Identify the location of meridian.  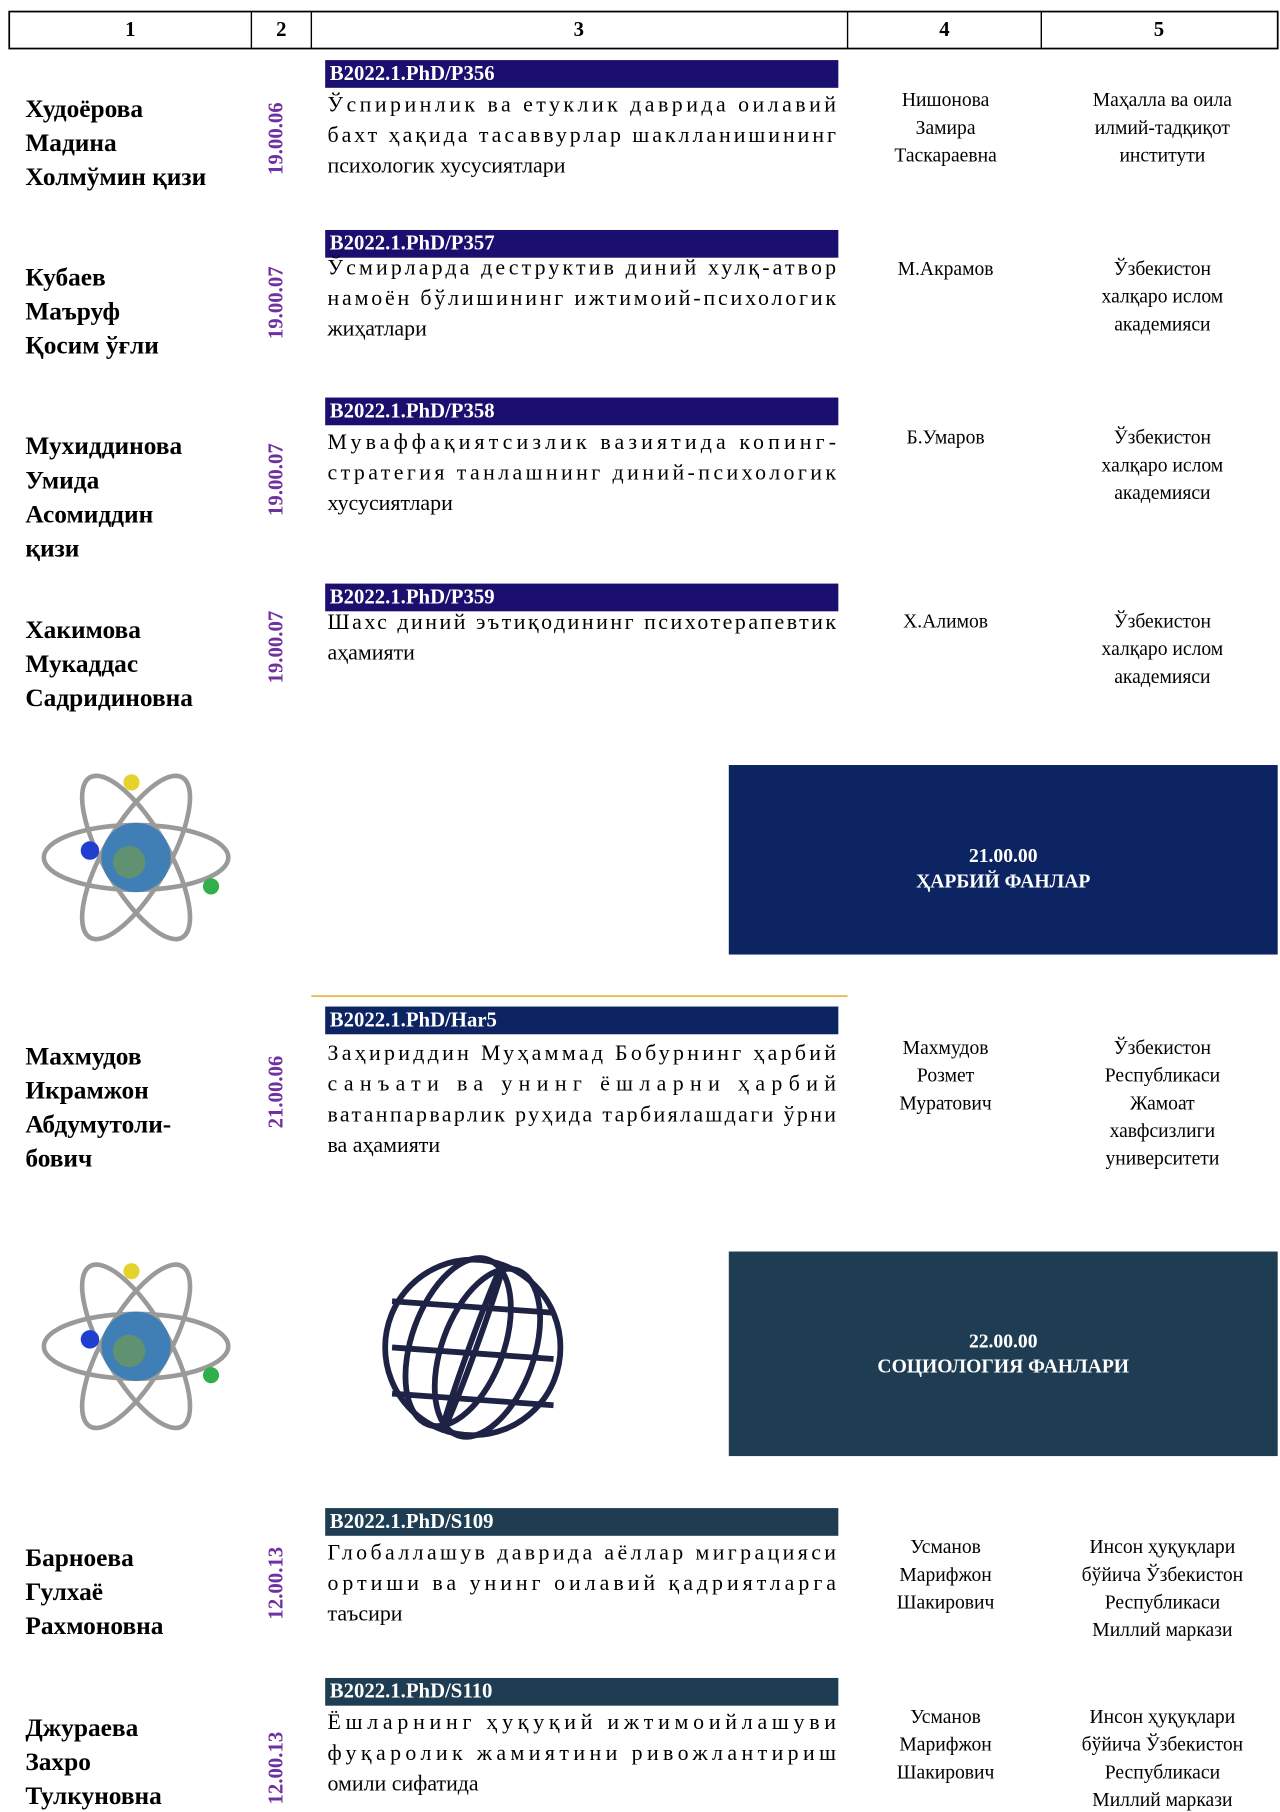
(472, 1347).